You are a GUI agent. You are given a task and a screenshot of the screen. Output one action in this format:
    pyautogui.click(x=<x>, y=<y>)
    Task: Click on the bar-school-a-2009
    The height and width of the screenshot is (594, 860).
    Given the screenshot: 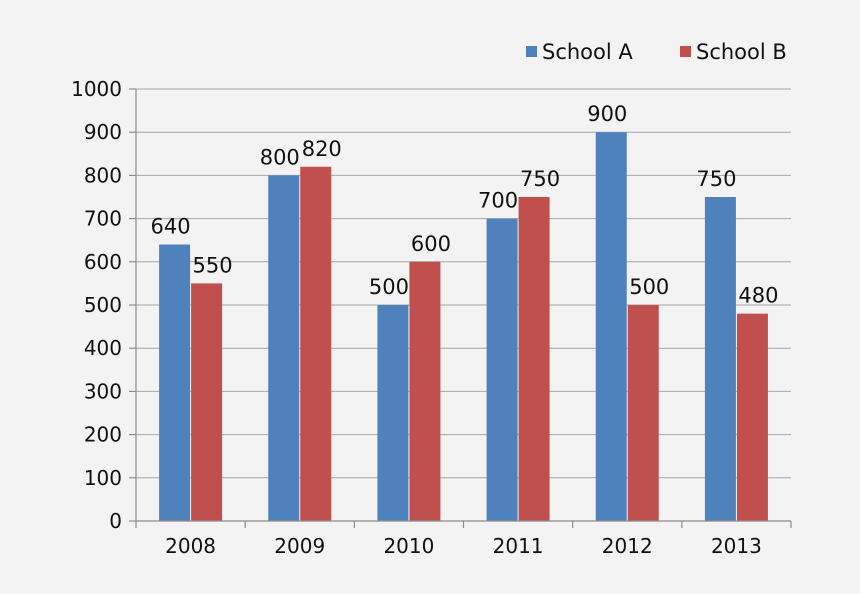 What is the action you would take?
    pyautogui.click(x=284, y=348)
    